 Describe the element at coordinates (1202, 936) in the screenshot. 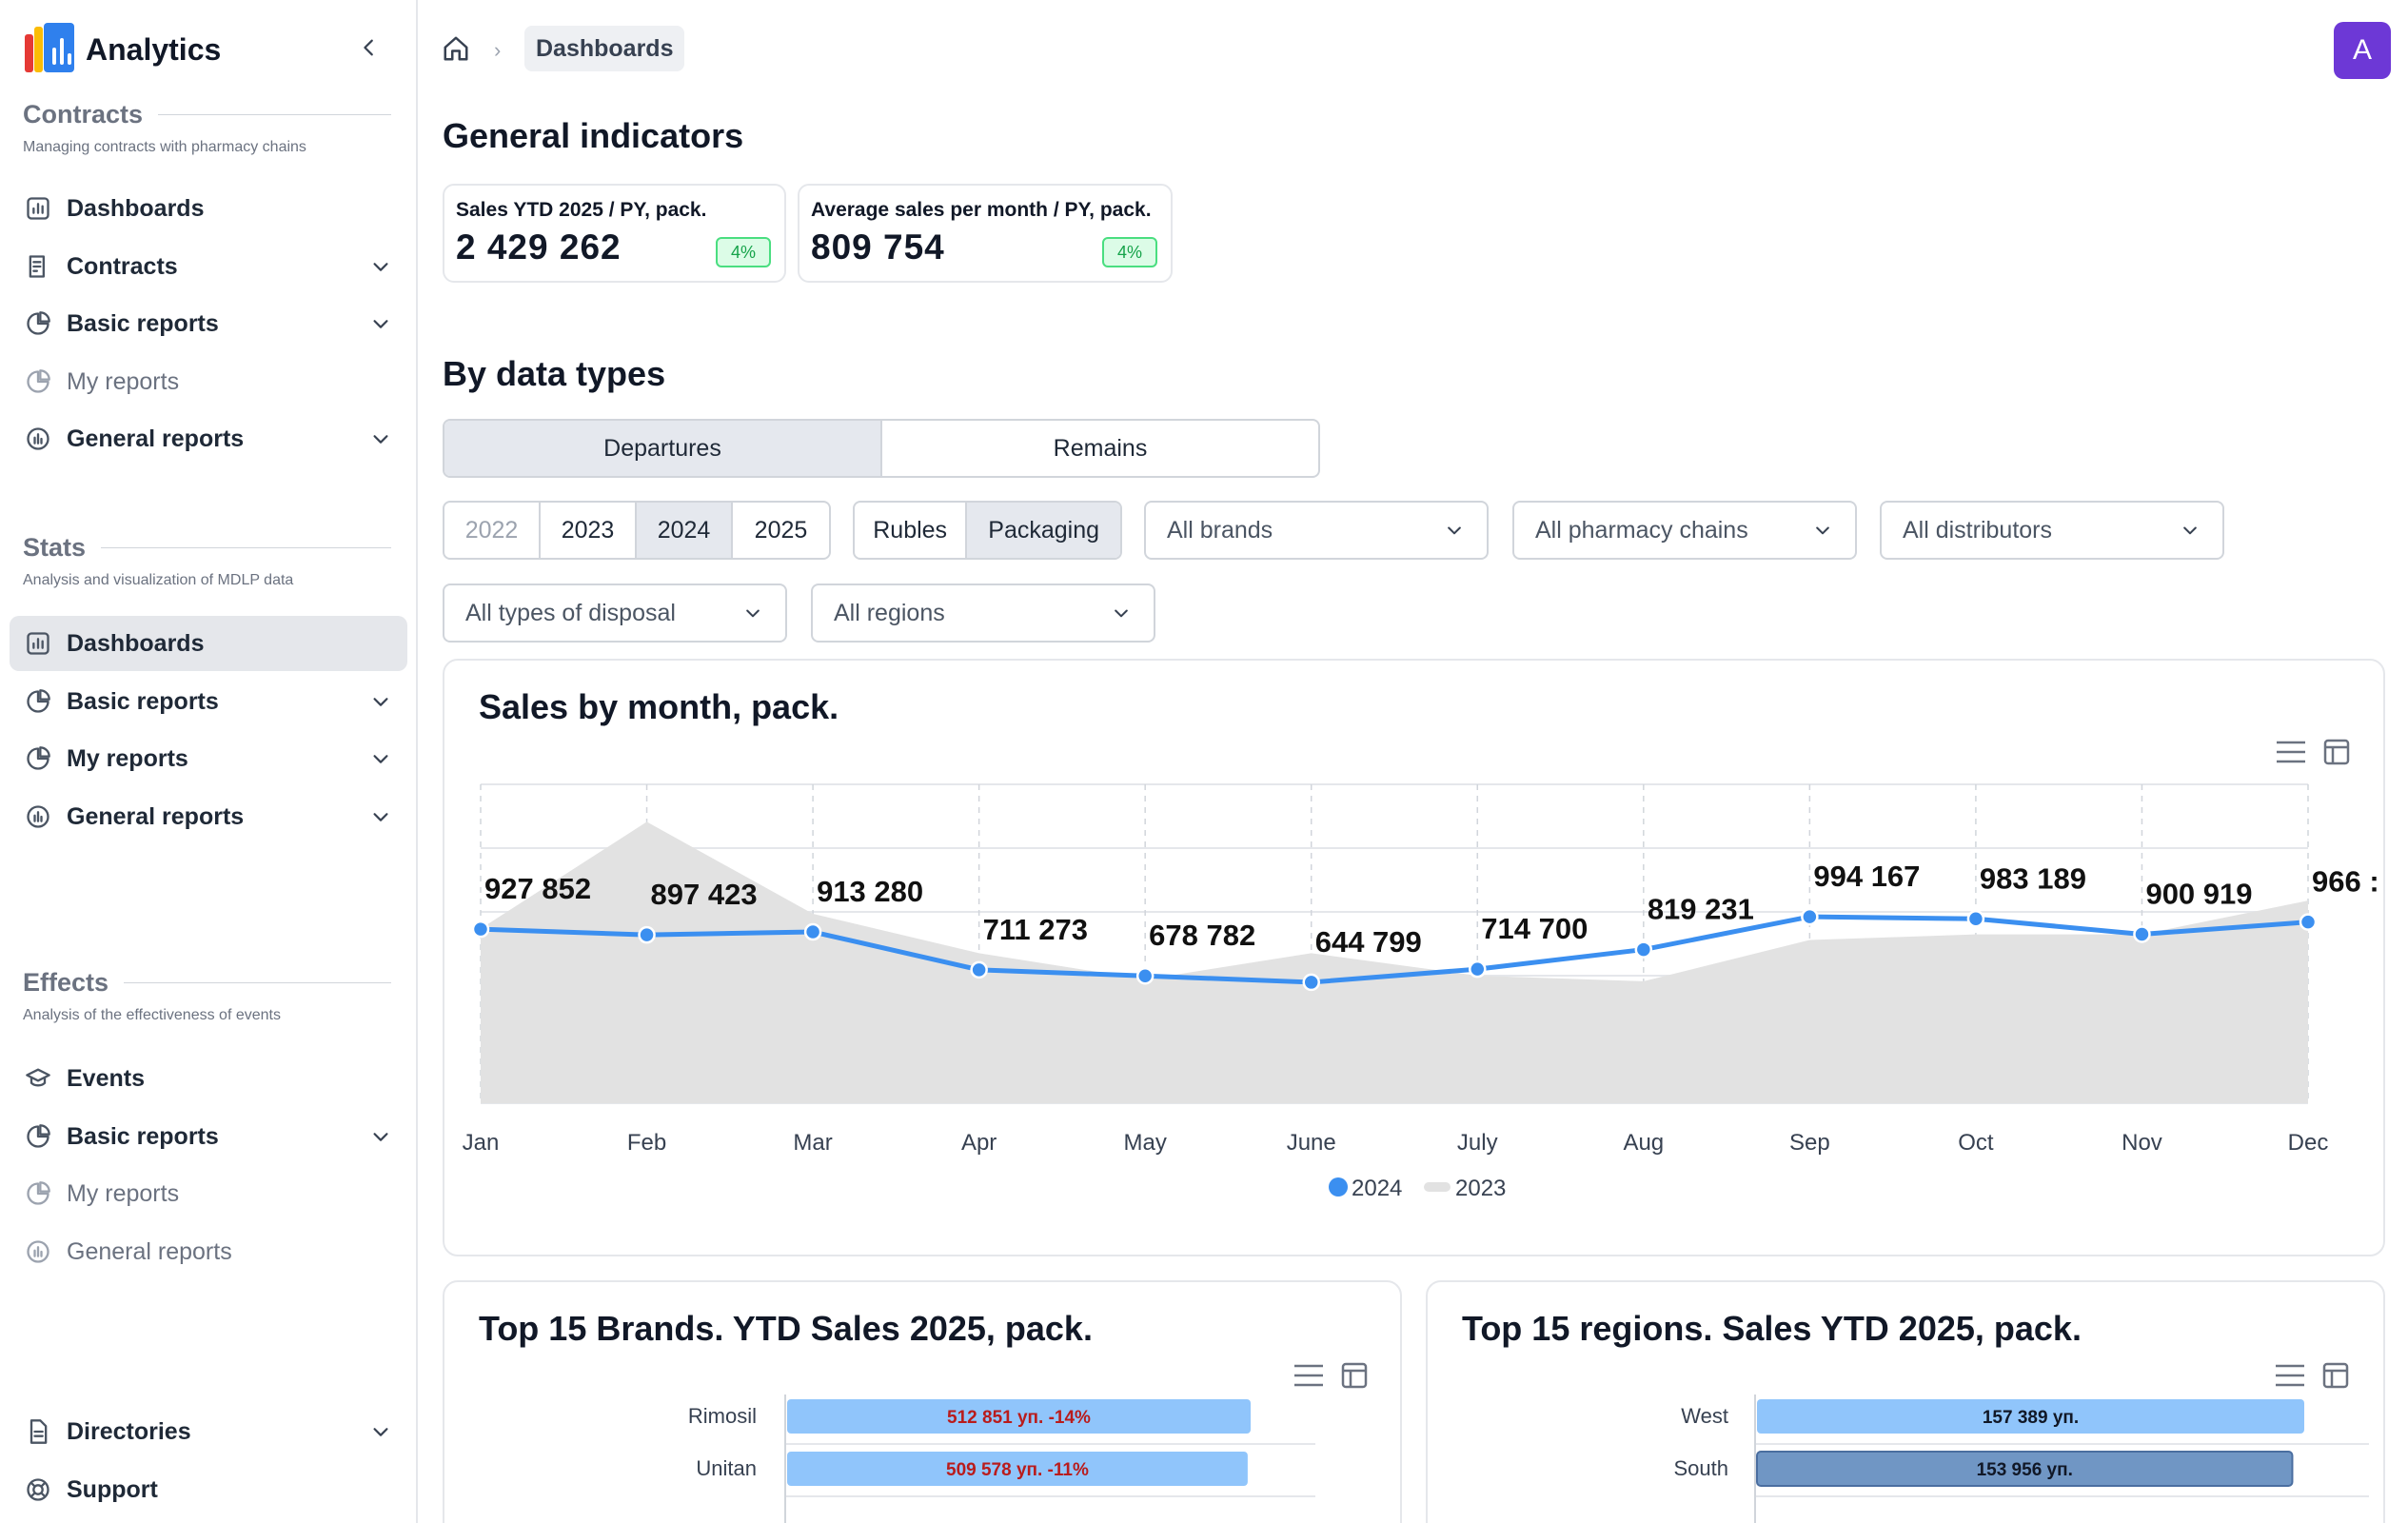

I see `data-label: 678 782` at that location.